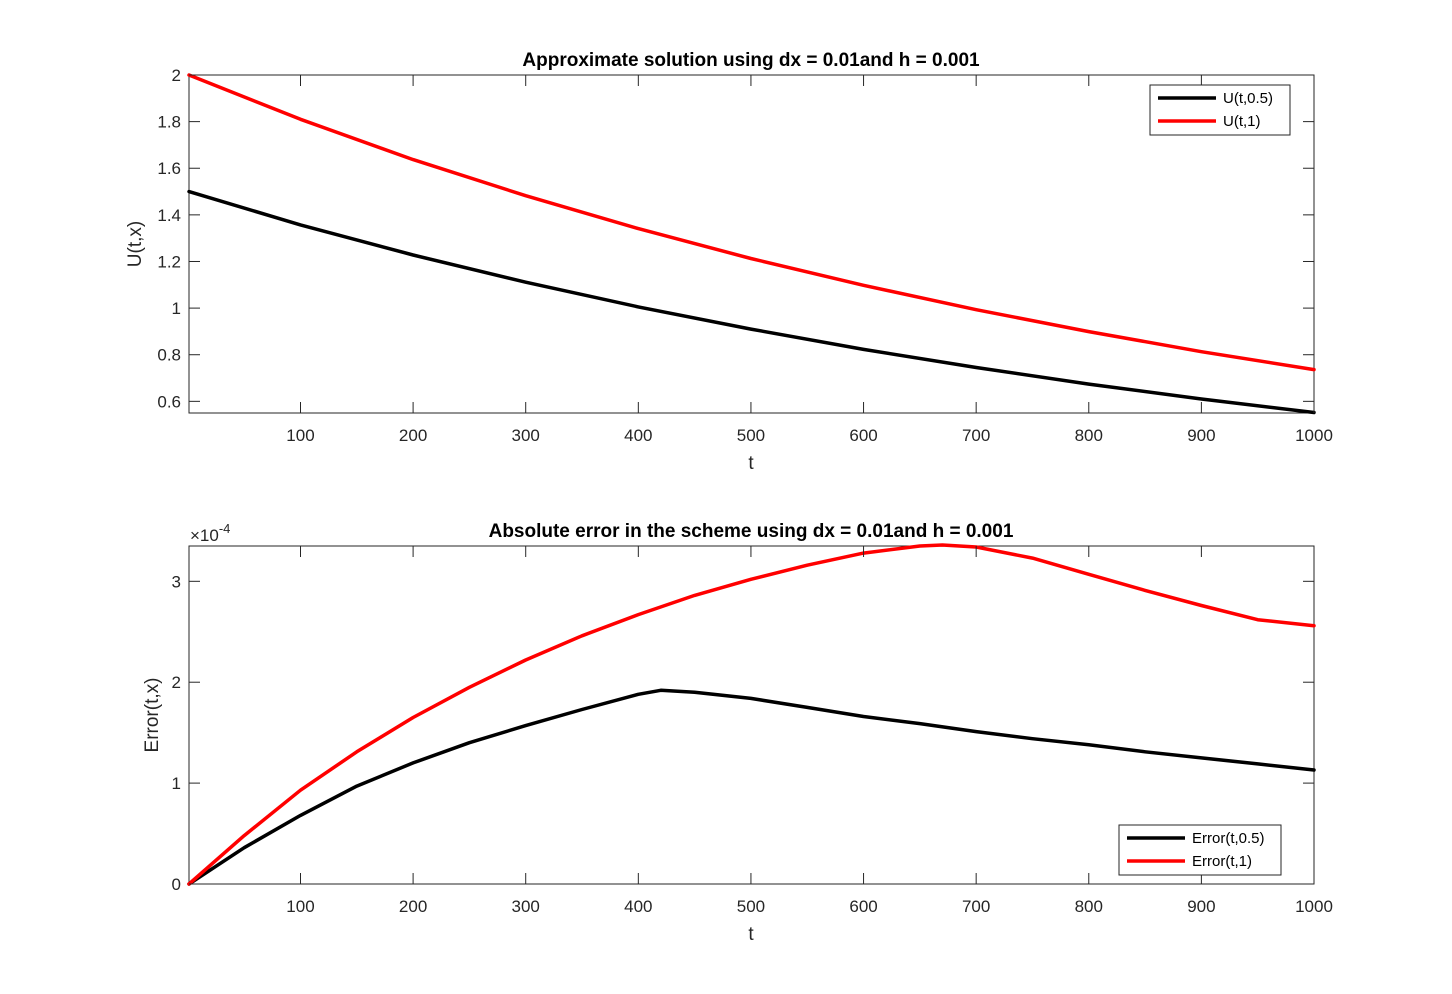 The image size is (1452, 994). Describe the element at coordinates (169, 215) in the screenshot. I see `y-tick-label: 1.4` at that location.